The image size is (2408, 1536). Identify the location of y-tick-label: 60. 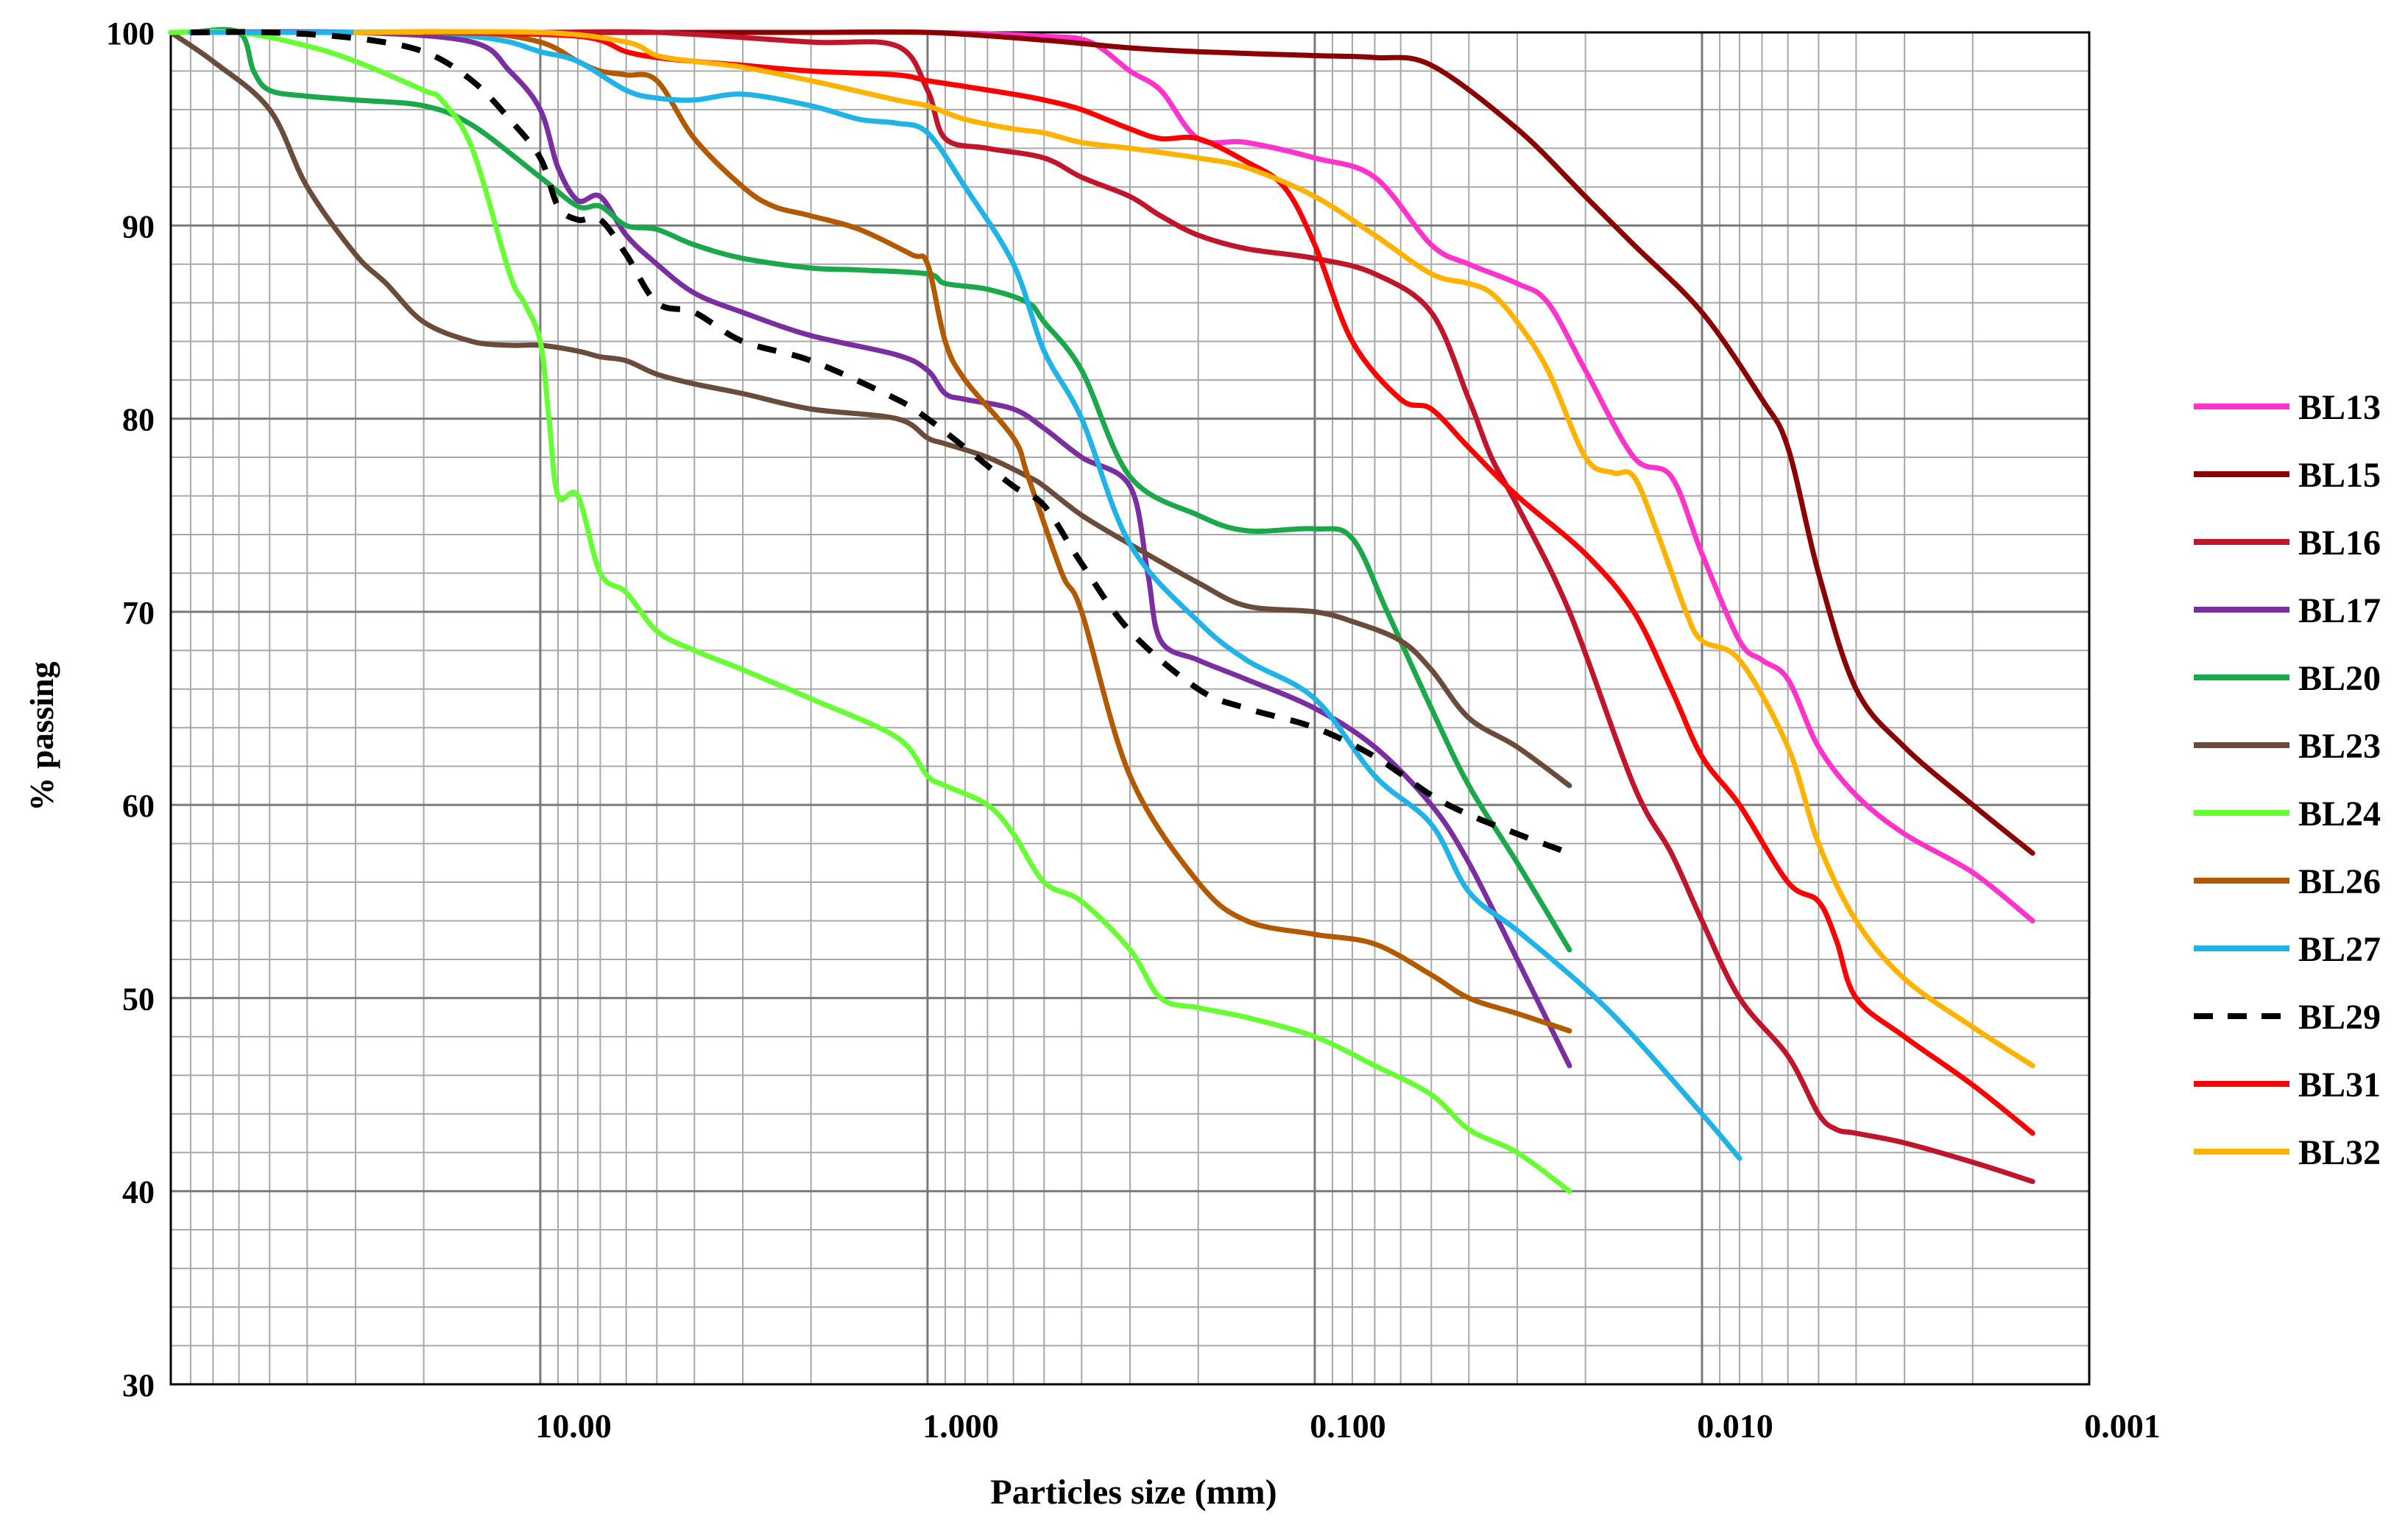
(139, 806).